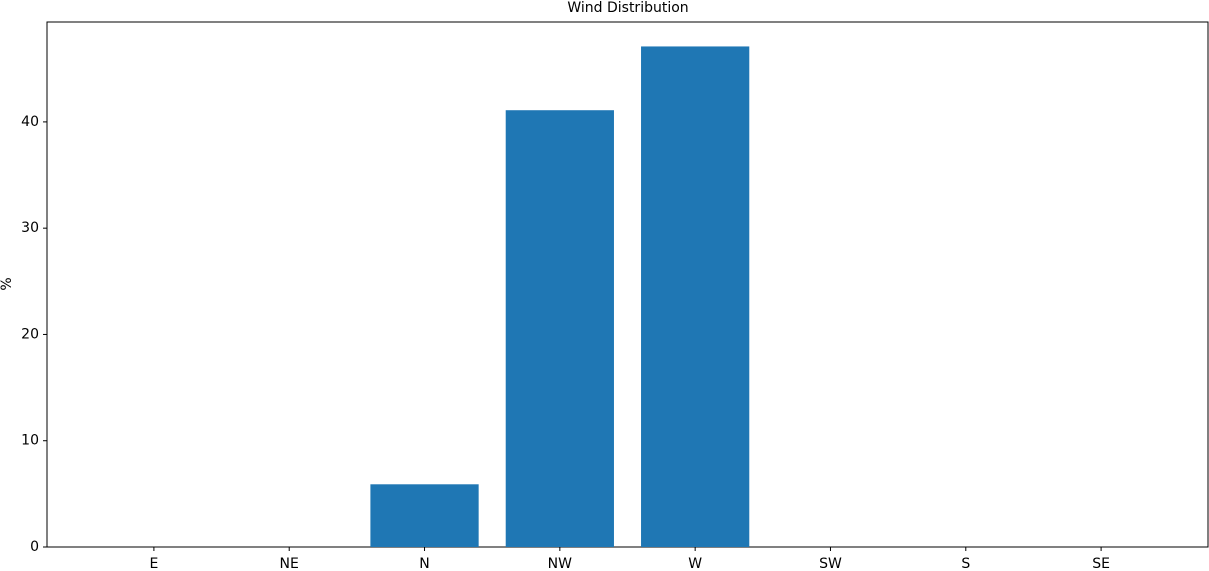 The height and width of the screenshot is (571, 1209). I want to click on y-tick-label: 20, so click(30, 334).